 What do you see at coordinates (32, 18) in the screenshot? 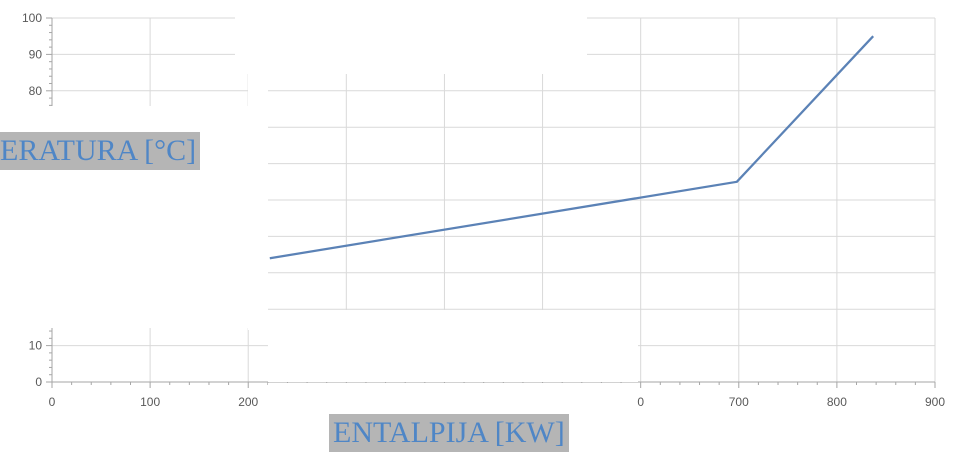
I see `y-tick-label: 100` at bounding box center [32, 18].